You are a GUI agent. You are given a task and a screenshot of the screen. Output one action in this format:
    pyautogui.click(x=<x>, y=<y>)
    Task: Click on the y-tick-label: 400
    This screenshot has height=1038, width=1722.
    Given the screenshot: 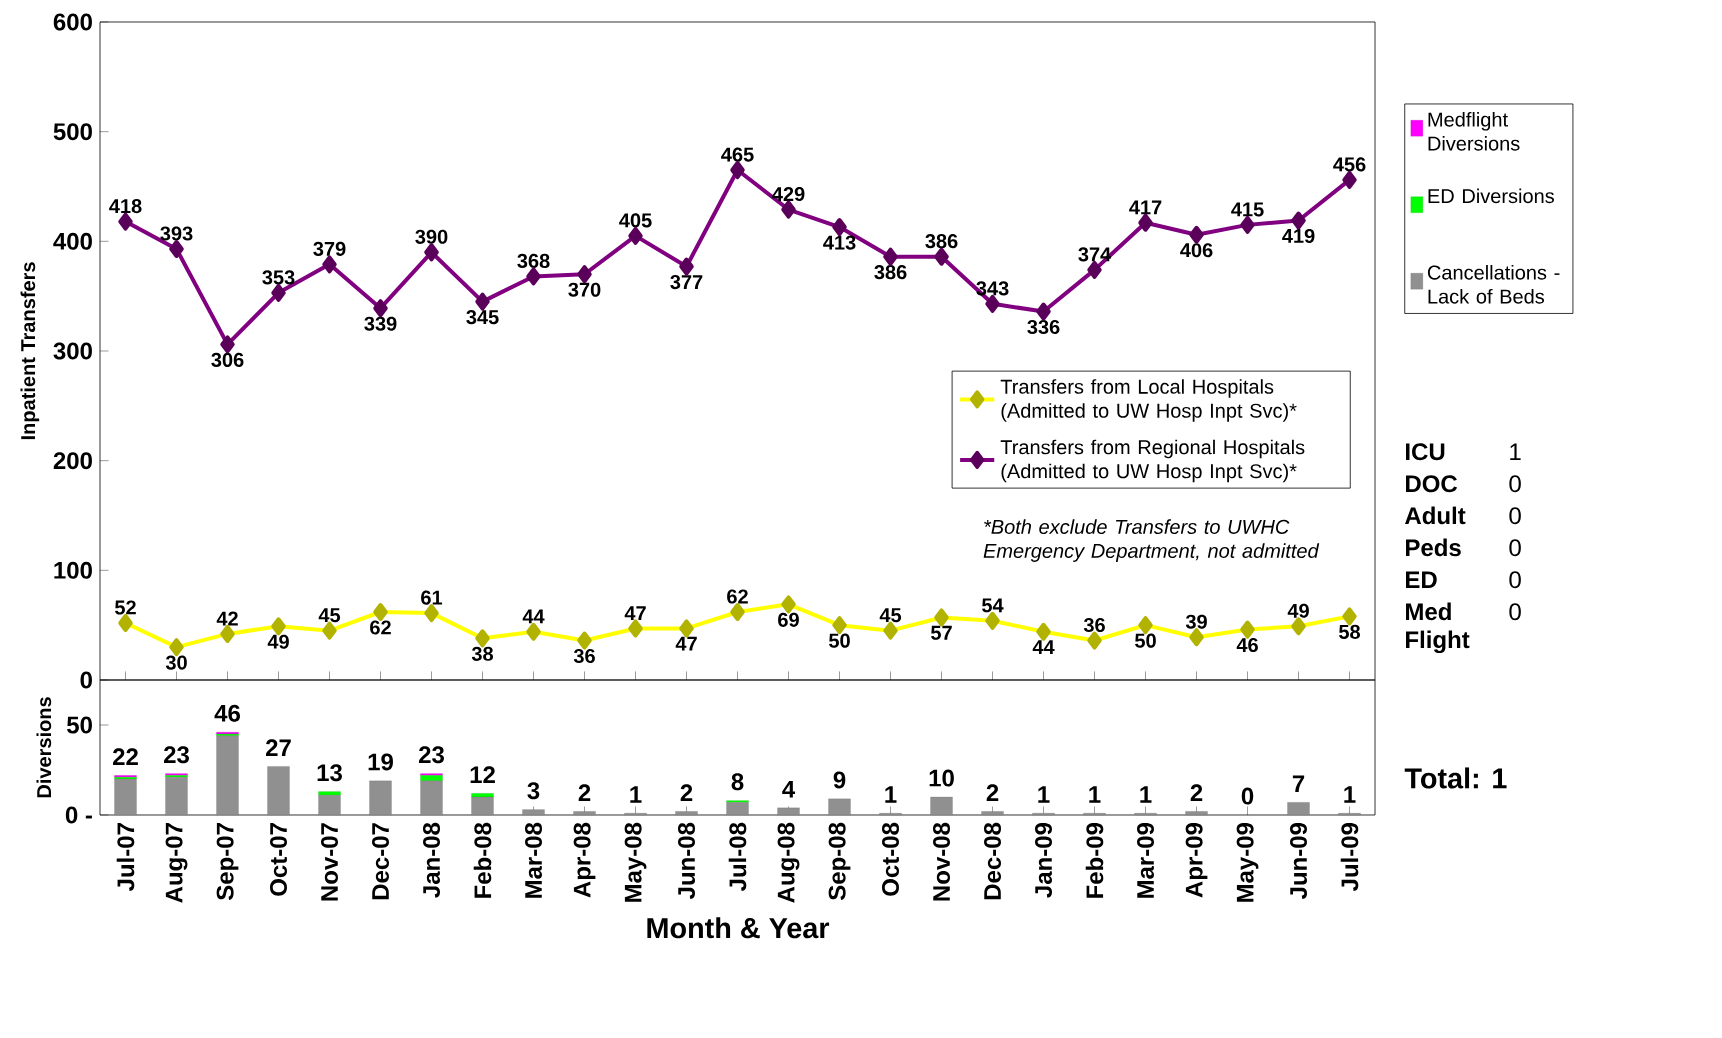 What is the action you would take?
    pyautogui.click(x=72, y=241)
    